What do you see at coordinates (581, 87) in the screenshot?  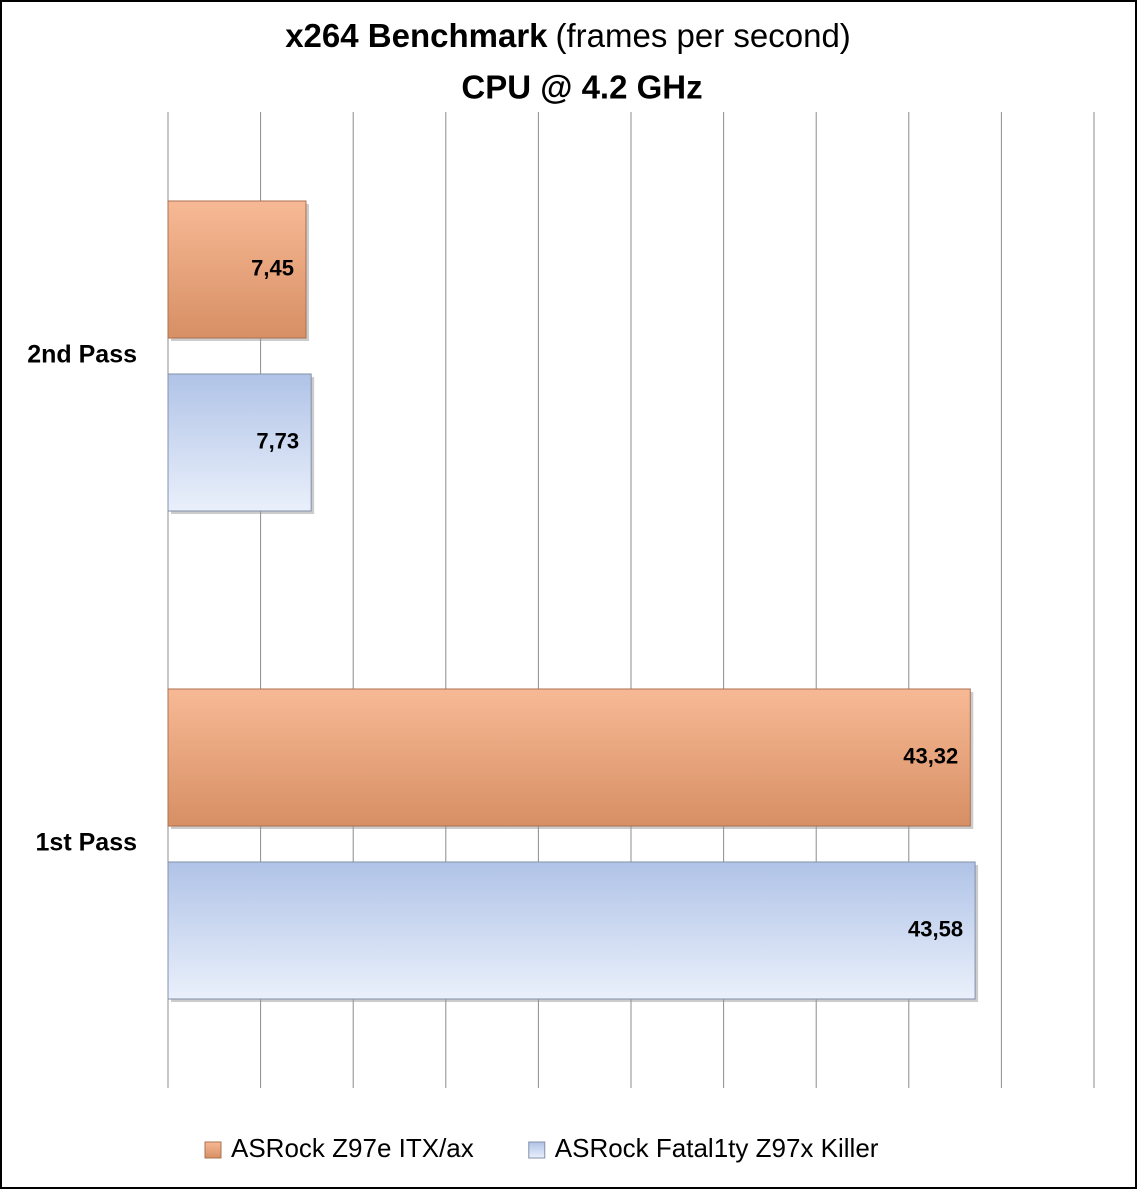 I see `chart-subtitle: CPU @ 4.2 GHz` at bounding box center [581, 87].